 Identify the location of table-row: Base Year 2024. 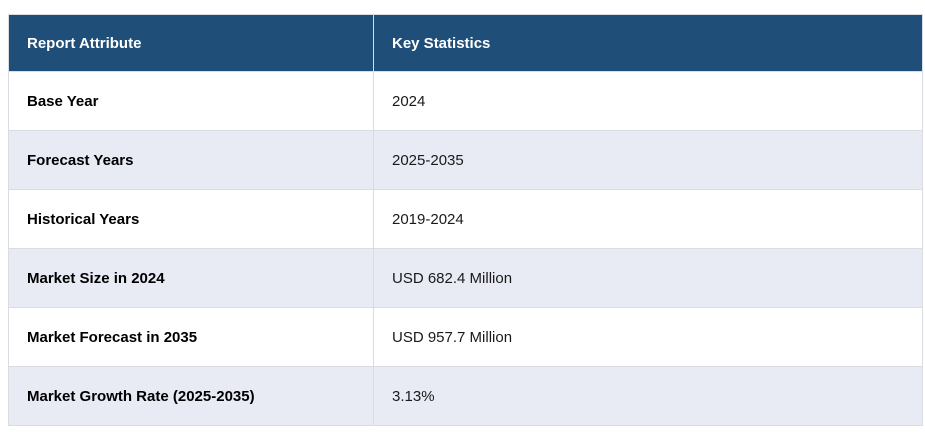
(465, 101).